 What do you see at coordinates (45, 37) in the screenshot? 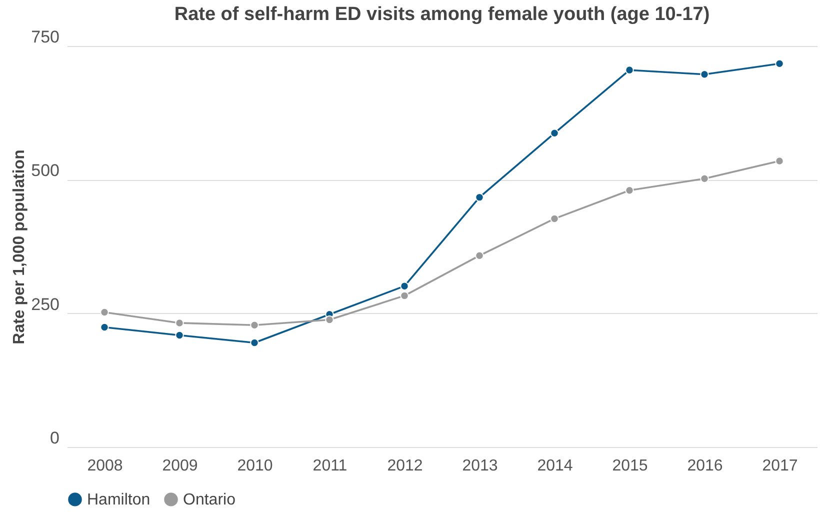
I see `y-tick-label: 750` at bounding box center [45, 37].